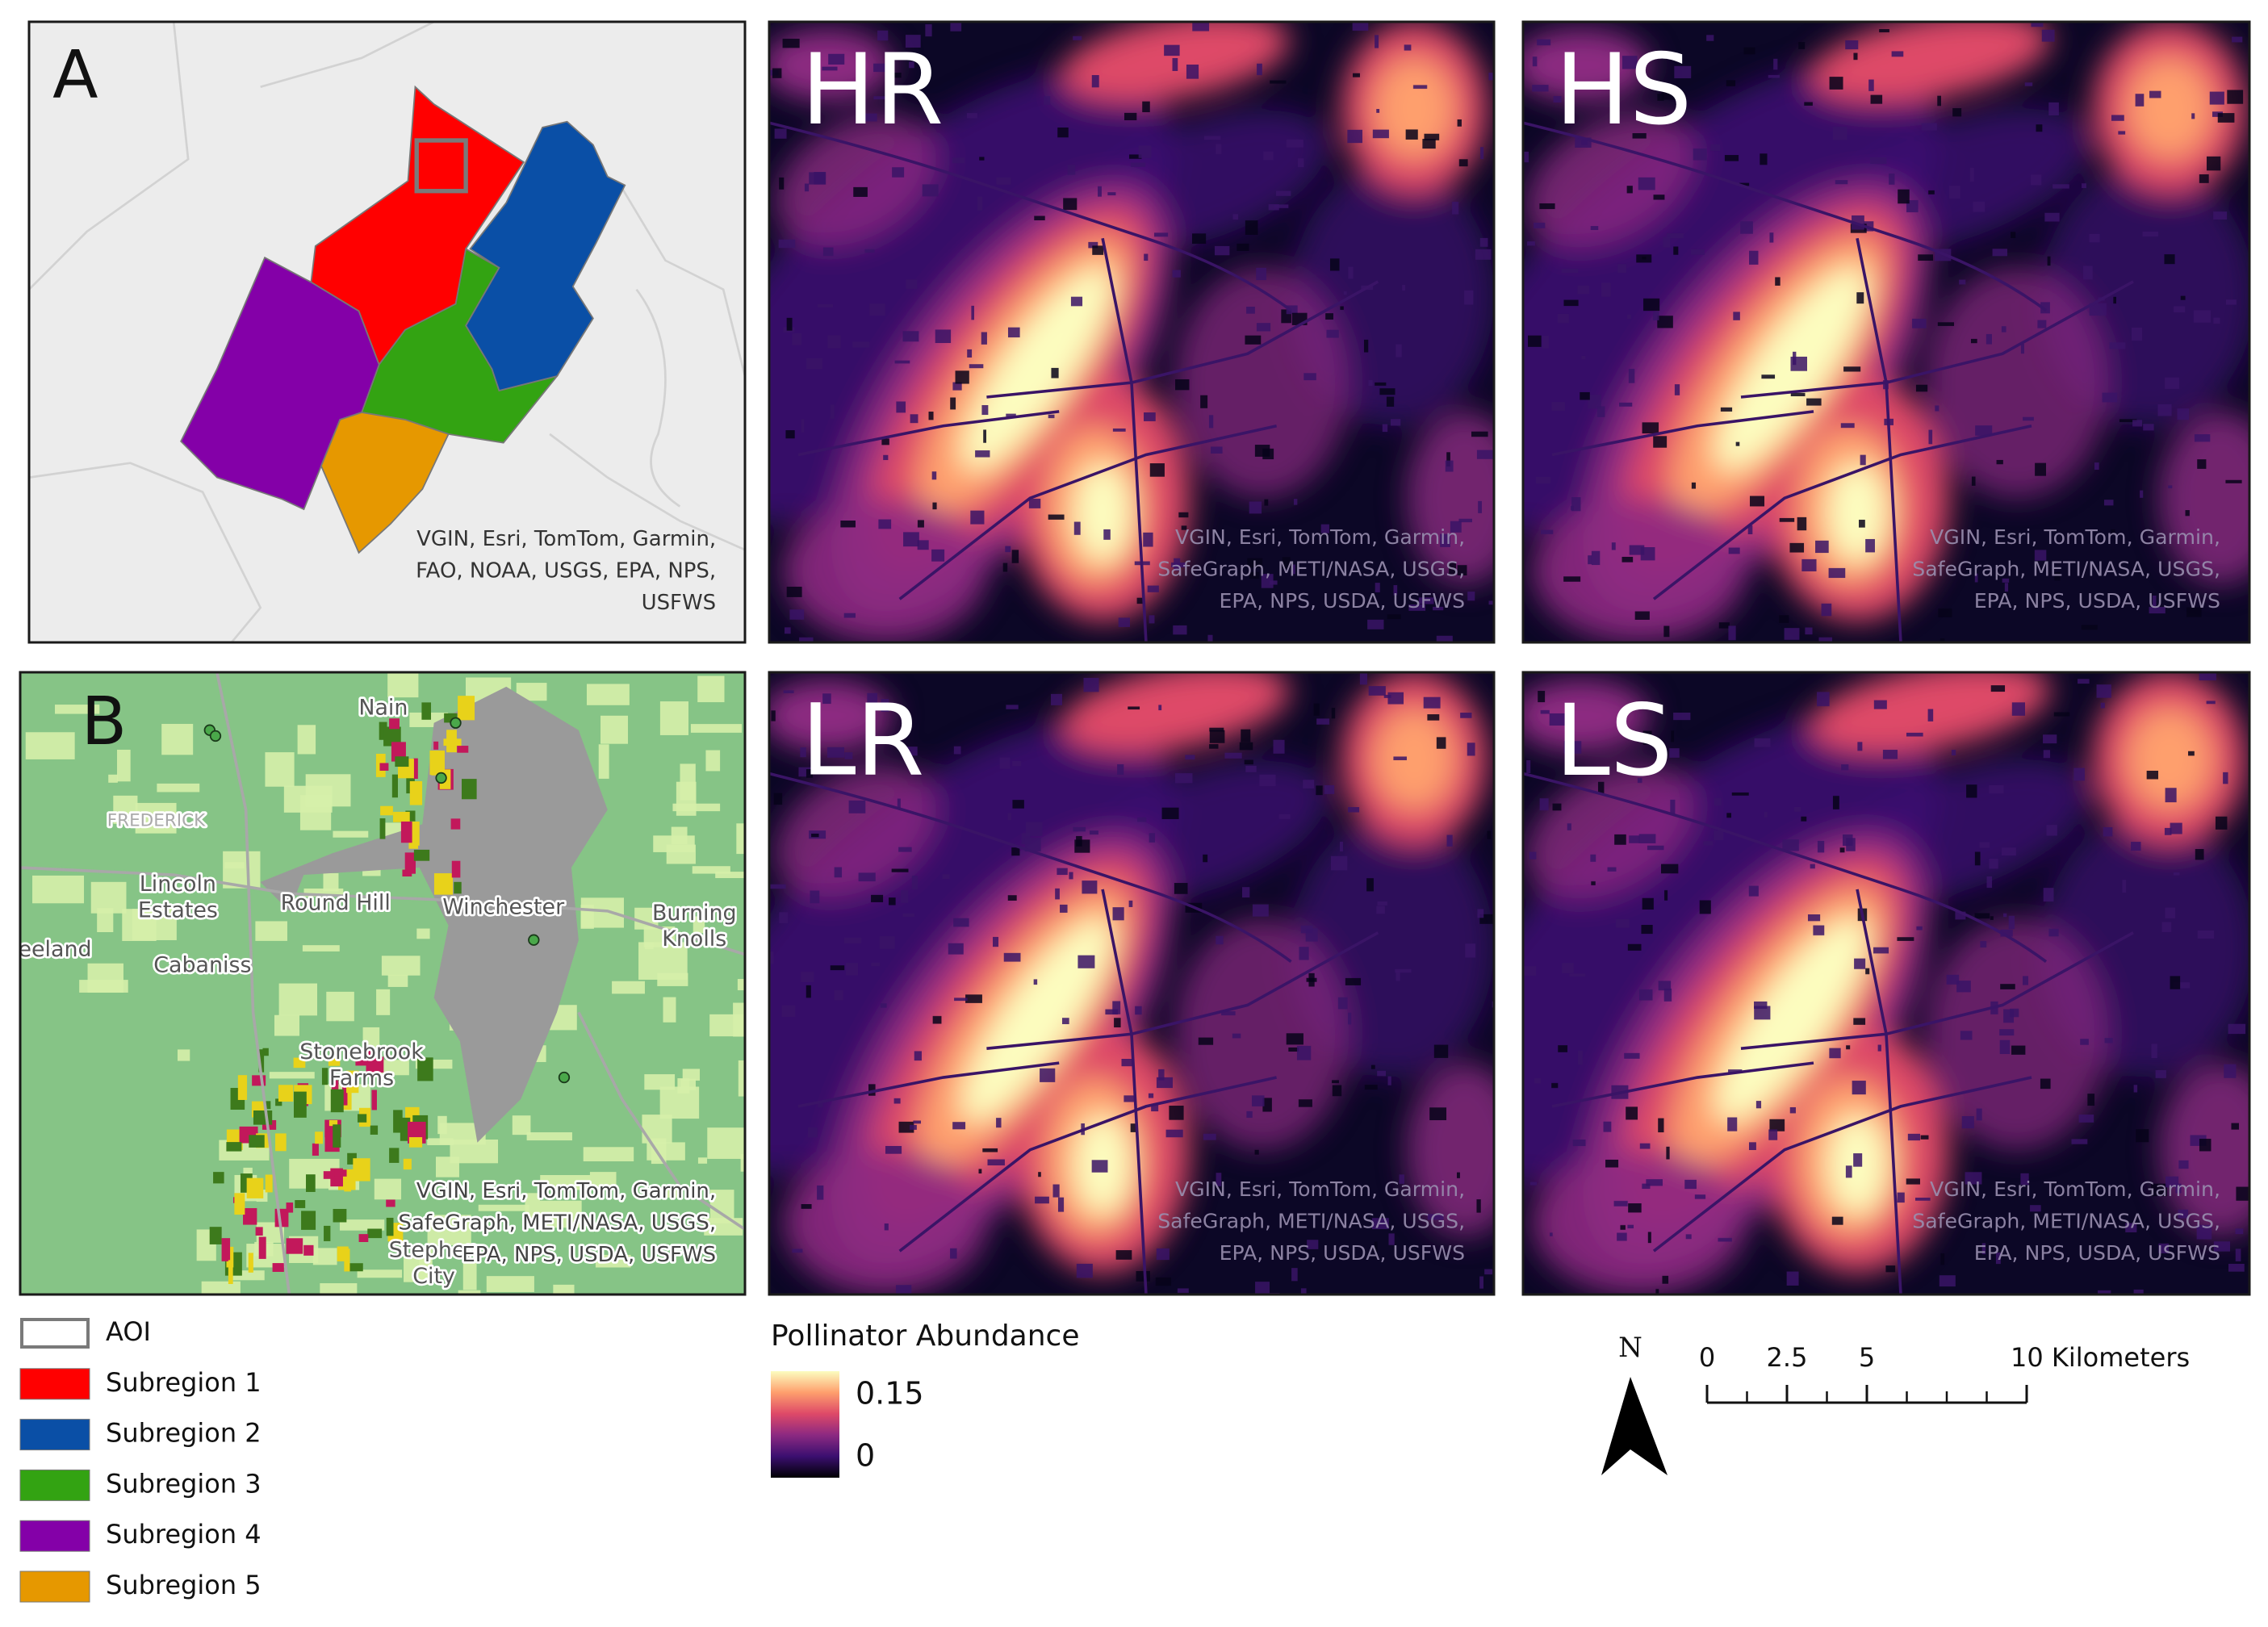 The height and width of the screenshot is (1627, 2268). I want to click on place-label: Stonebrook, so click(361, 1051).